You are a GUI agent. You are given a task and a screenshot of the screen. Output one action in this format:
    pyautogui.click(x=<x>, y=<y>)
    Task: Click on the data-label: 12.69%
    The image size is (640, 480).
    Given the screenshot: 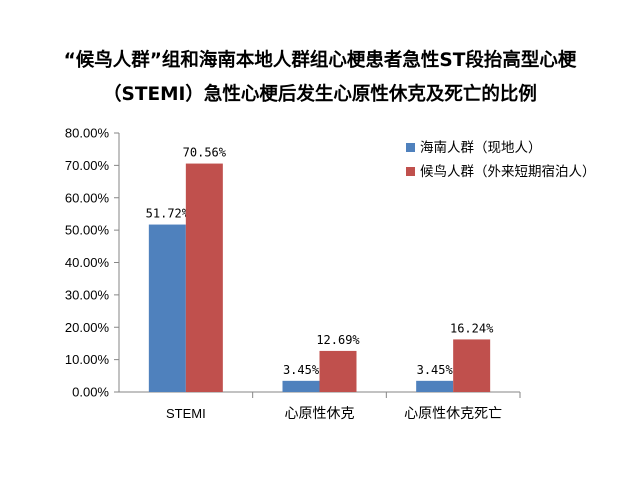 What is the action you would take?
    pyautogui.click(x=338, y=340)
    